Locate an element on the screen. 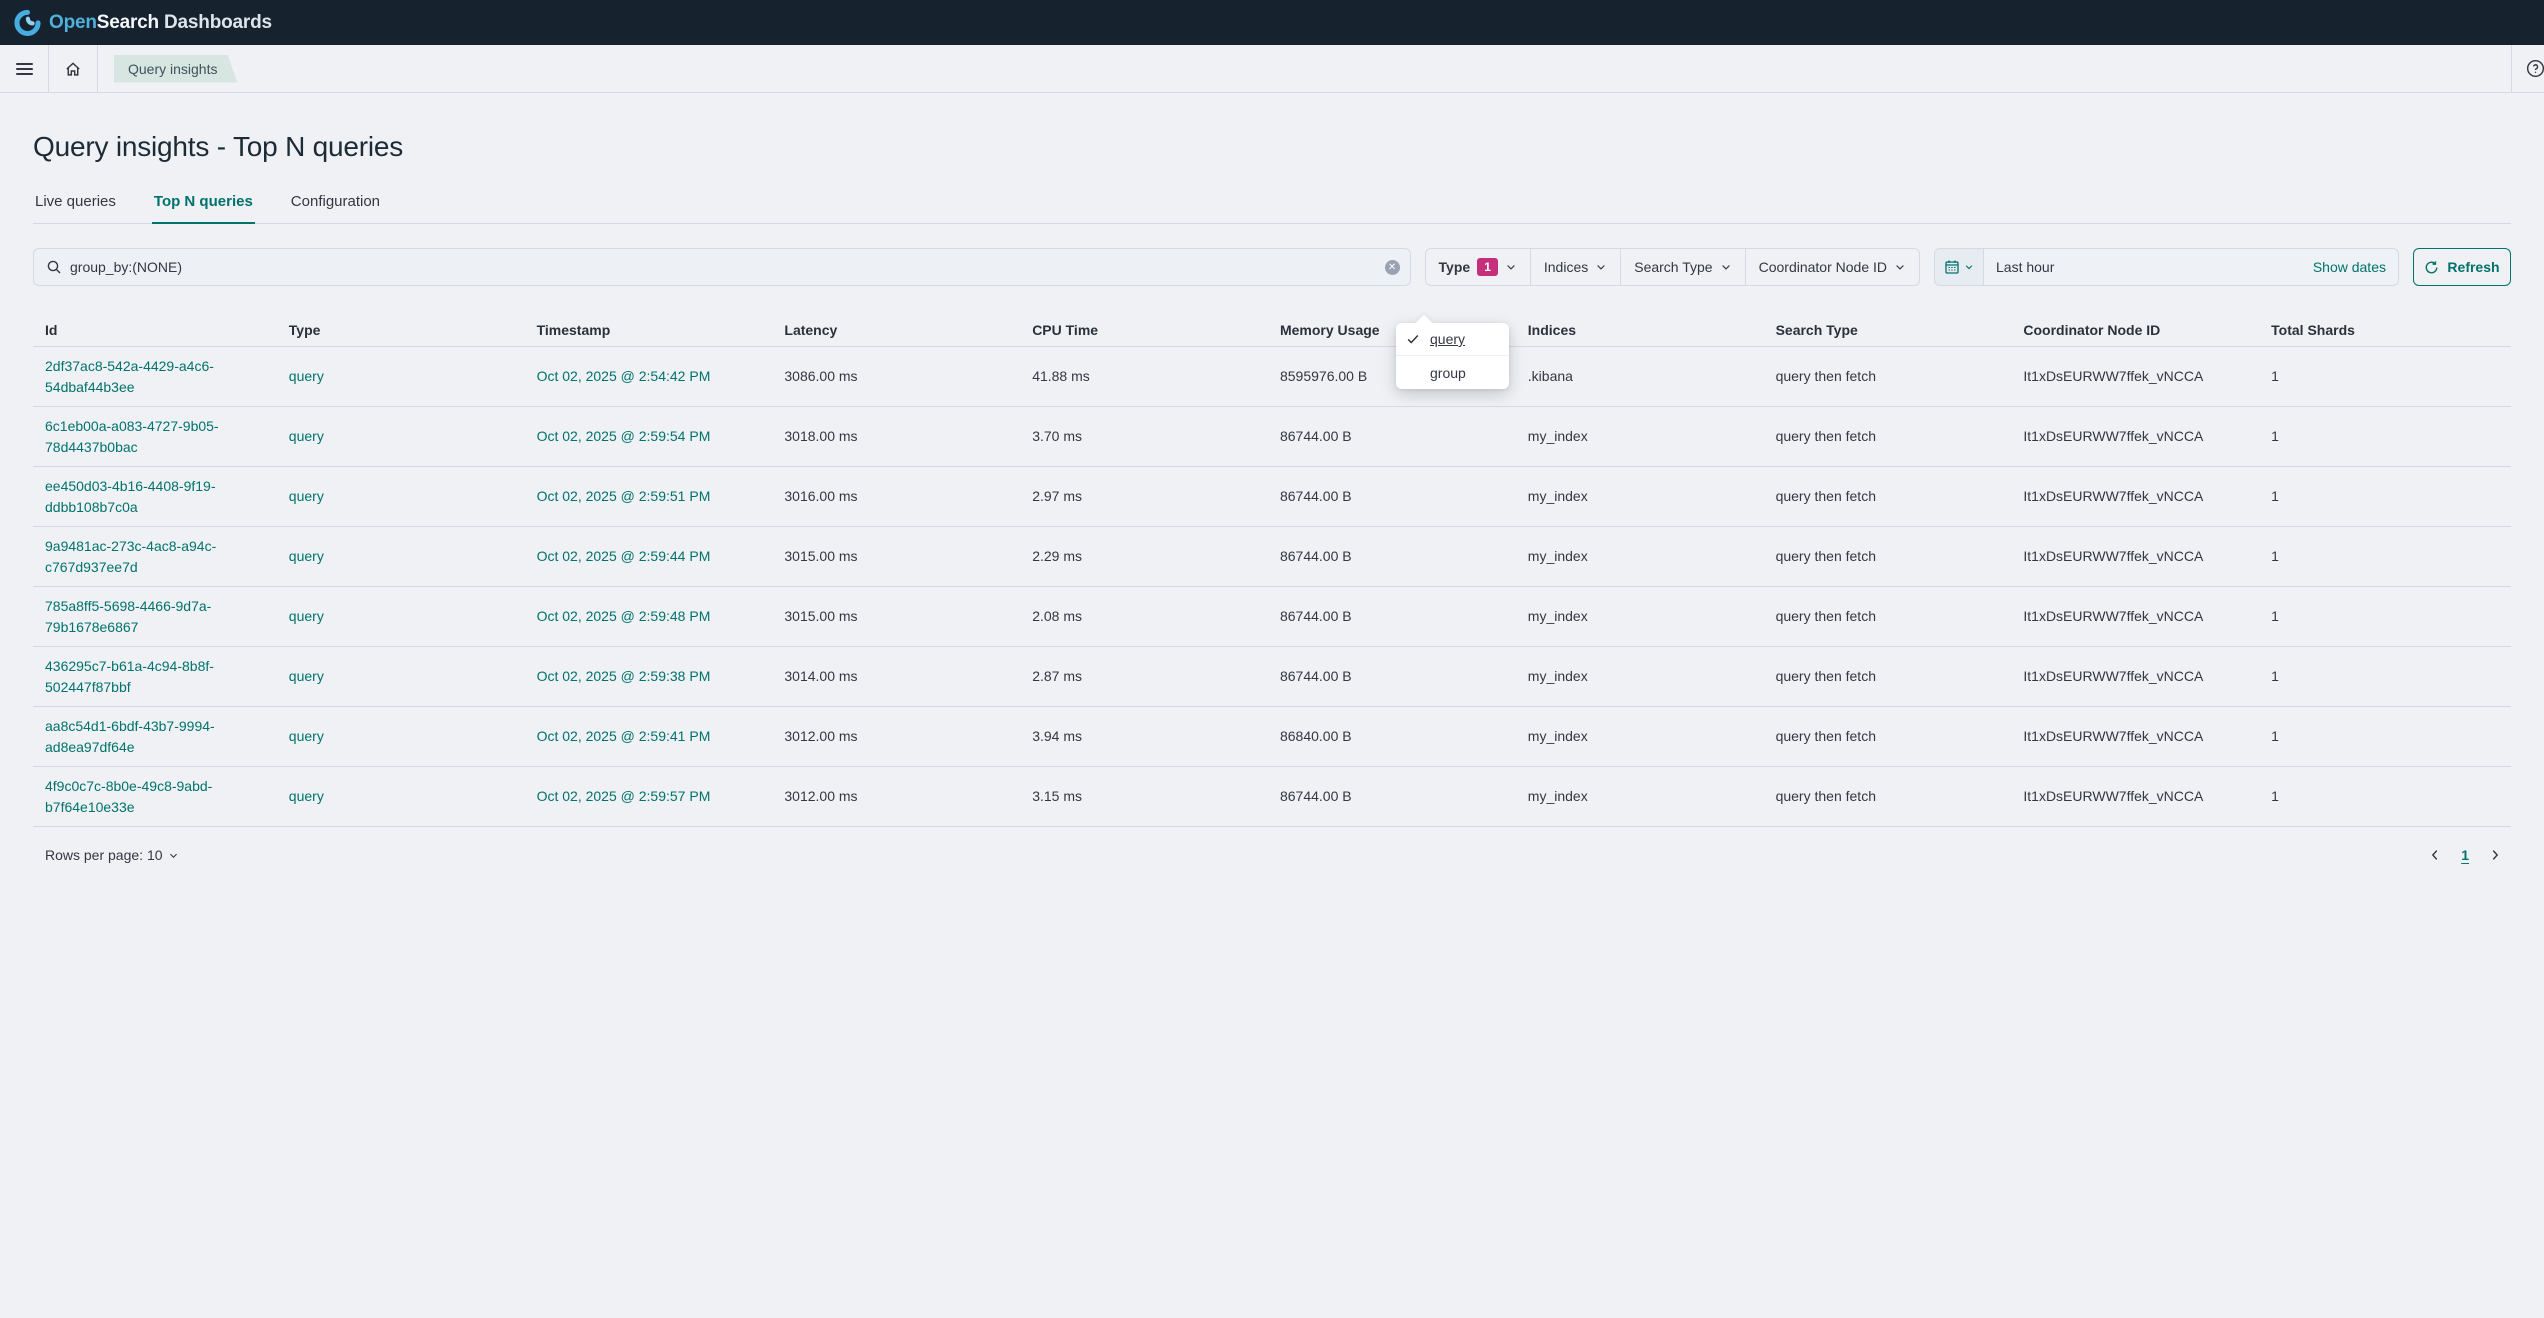  date-picker: Last hour Show dates is located at coordinates (2166, 267).